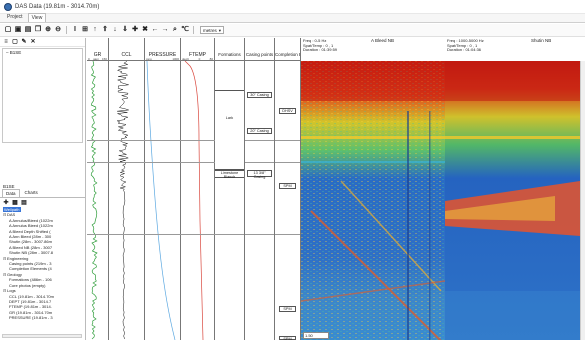 The image size is (585, 340). I want to click on spectrogram-spat: Spat/Temp : 0 , 1, so click(462, 45).